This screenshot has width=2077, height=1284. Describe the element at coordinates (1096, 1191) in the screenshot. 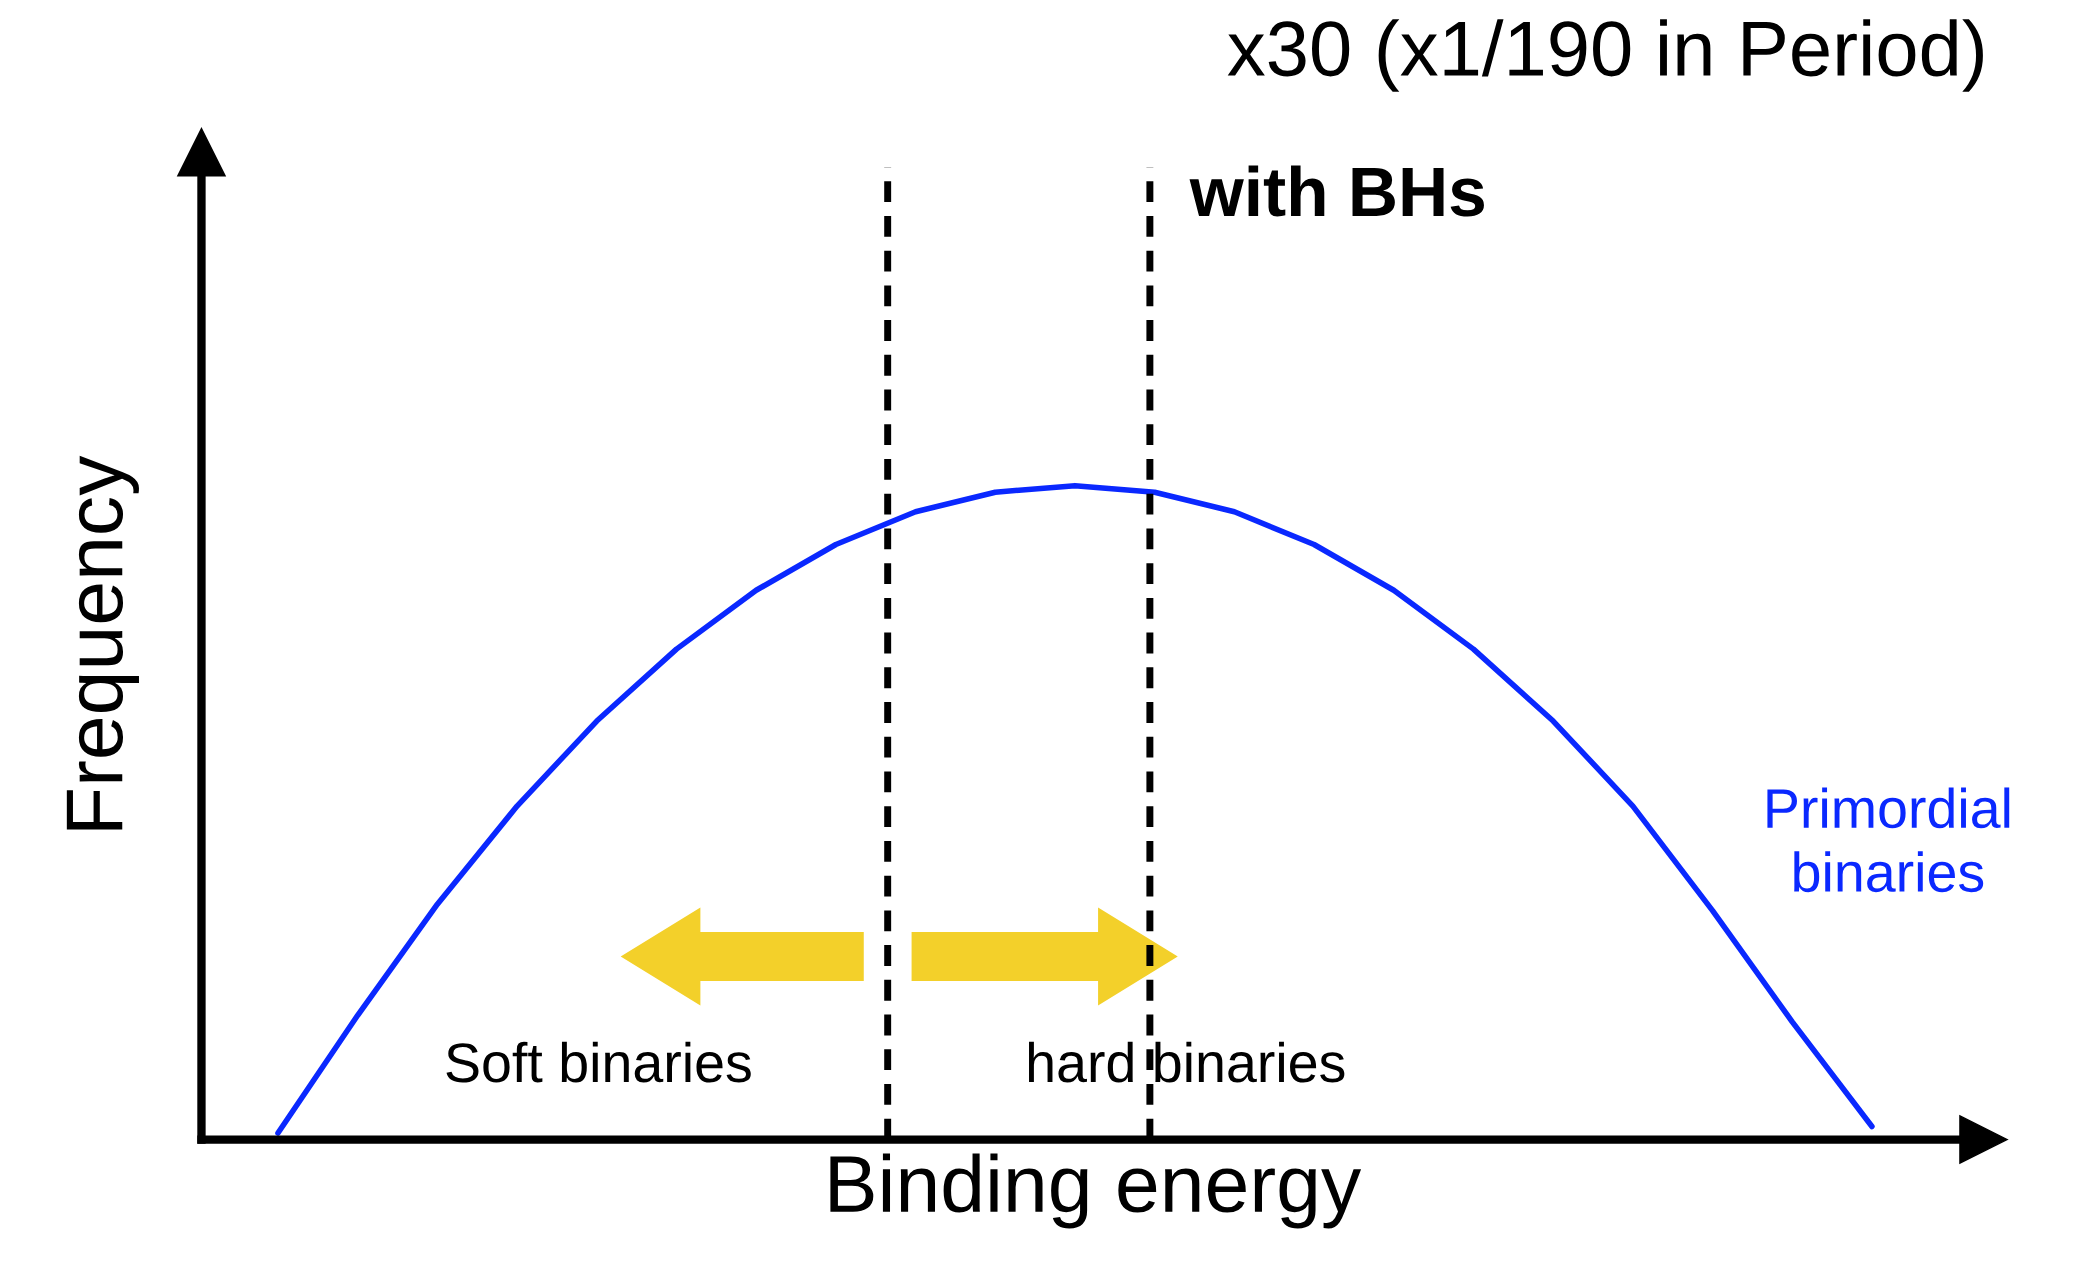

I see `x-axis-title: Binding energy` at that location.